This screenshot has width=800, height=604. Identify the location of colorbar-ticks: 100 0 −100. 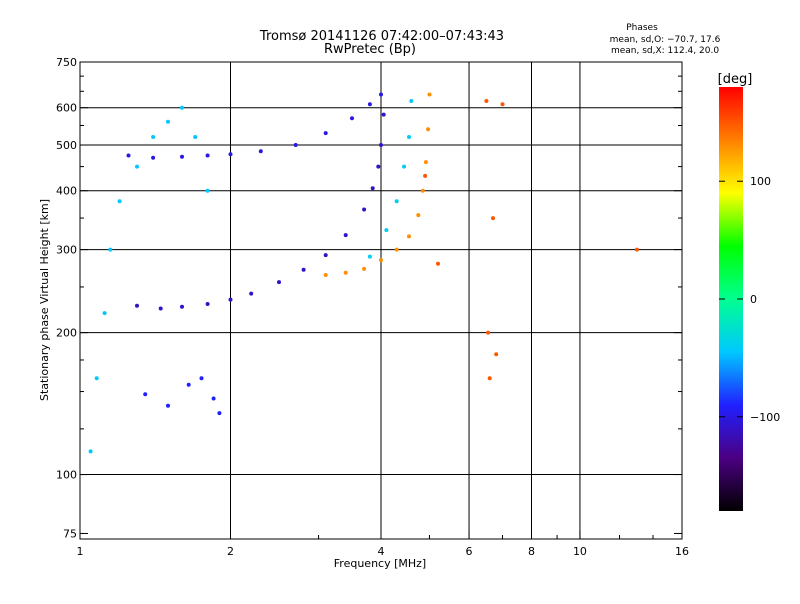
(749, 299).